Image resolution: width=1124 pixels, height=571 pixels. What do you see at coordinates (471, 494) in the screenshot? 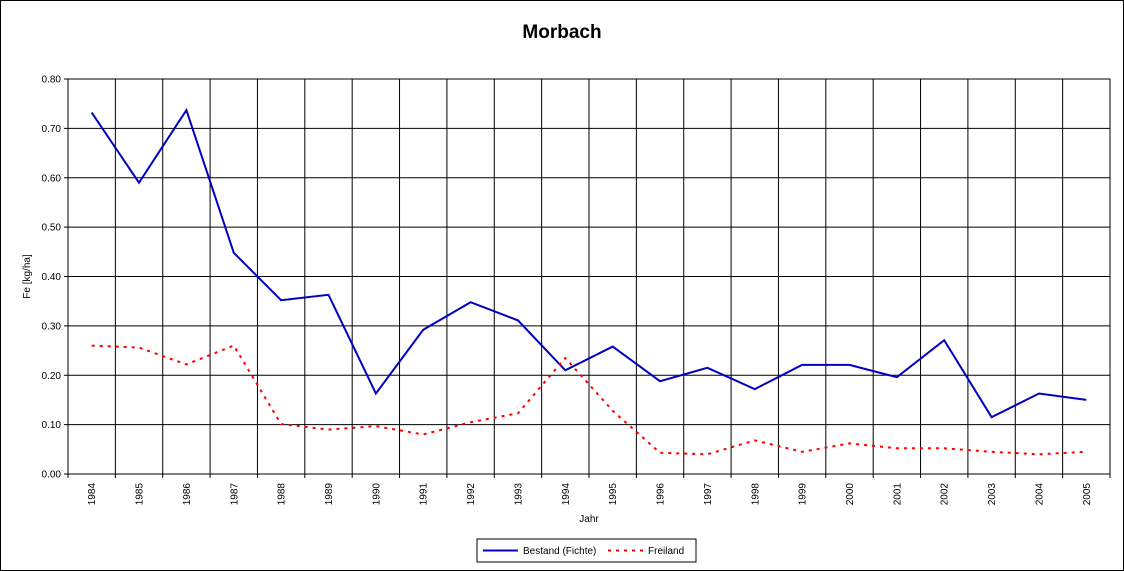
I see `x-tick-label: 1992` at bounding box center [471, 494].